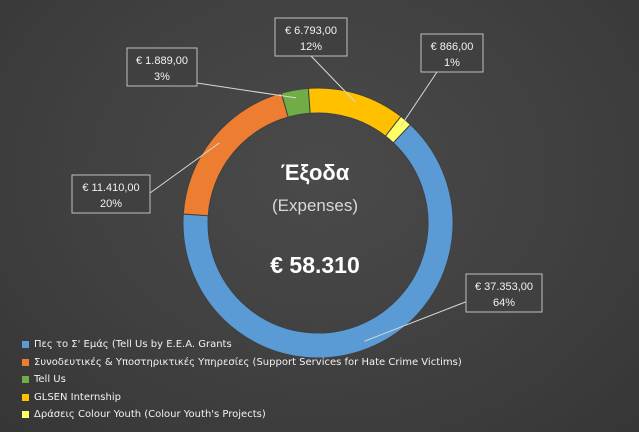  Describe the element at coordinates (162, 77) in the screenshot. I see `data-label-percent-2: 3%` at that location.